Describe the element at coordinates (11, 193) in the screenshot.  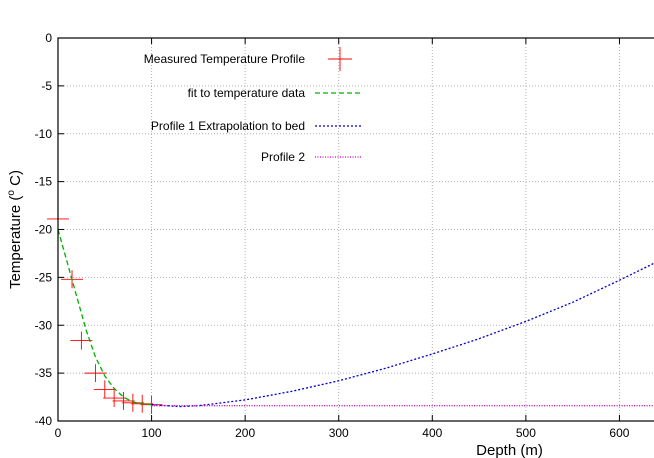
I see `y-axis-label-superscript: o` at that location.